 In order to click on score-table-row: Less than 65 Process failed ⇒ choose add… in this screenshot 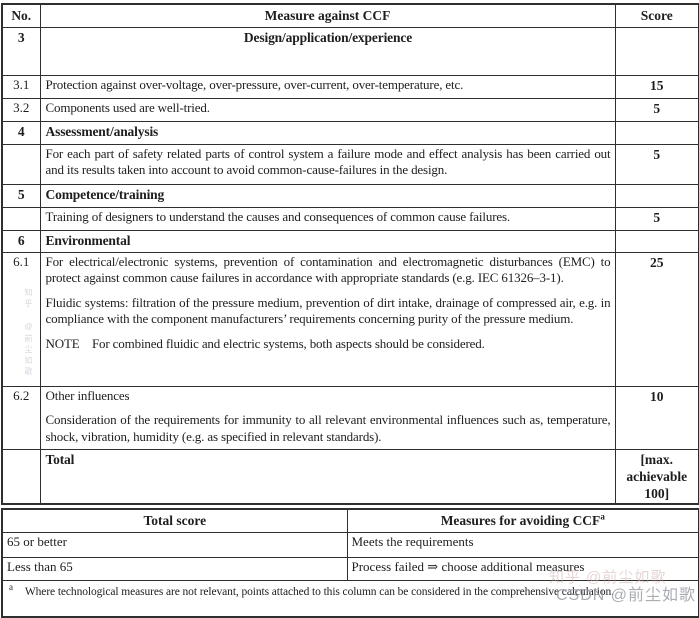, I will do `click(350, 568)`.